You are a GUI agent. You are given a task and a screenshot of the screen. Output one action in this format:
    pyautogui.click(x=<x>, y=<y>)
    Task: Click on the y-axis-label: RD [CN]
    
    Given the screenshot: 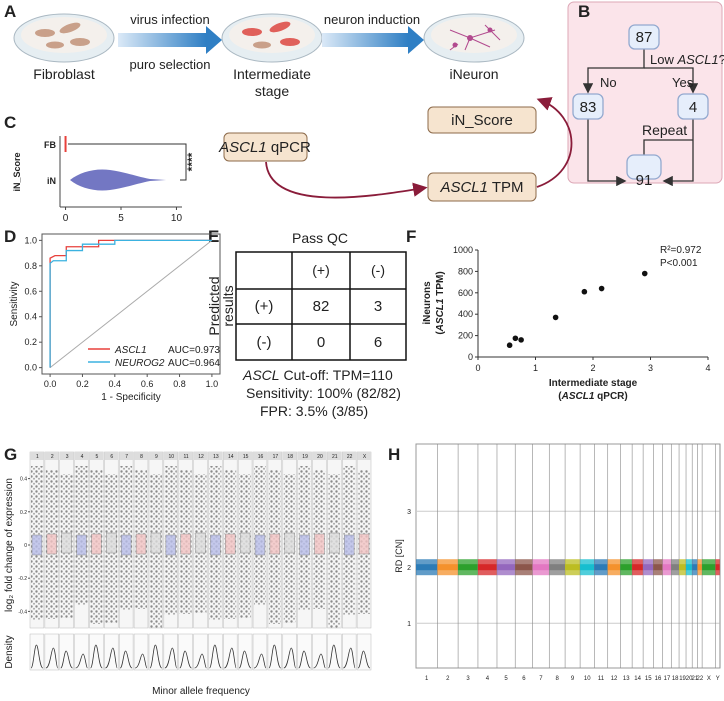 What is the action you would take?
    pyautogui.click(x=399, y=556)
    